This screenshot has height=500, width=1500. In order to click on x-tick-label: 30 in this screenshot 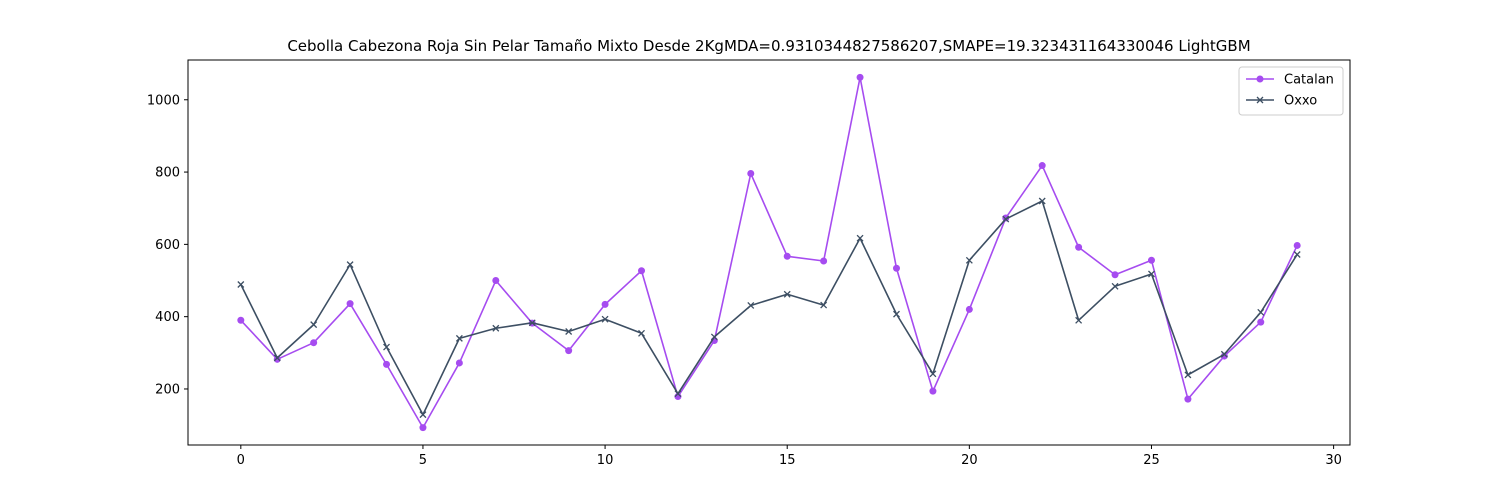, I will do `click(1333, 460)`.